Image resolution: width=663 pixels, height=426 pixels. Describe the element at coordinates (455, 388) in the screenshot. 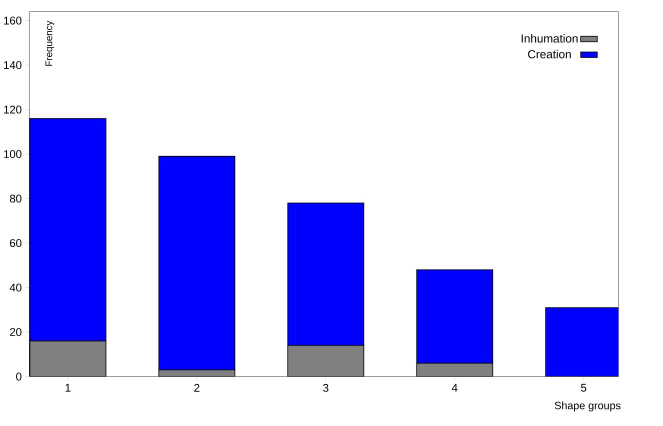

I see `x-tick-label: 4` at that location.